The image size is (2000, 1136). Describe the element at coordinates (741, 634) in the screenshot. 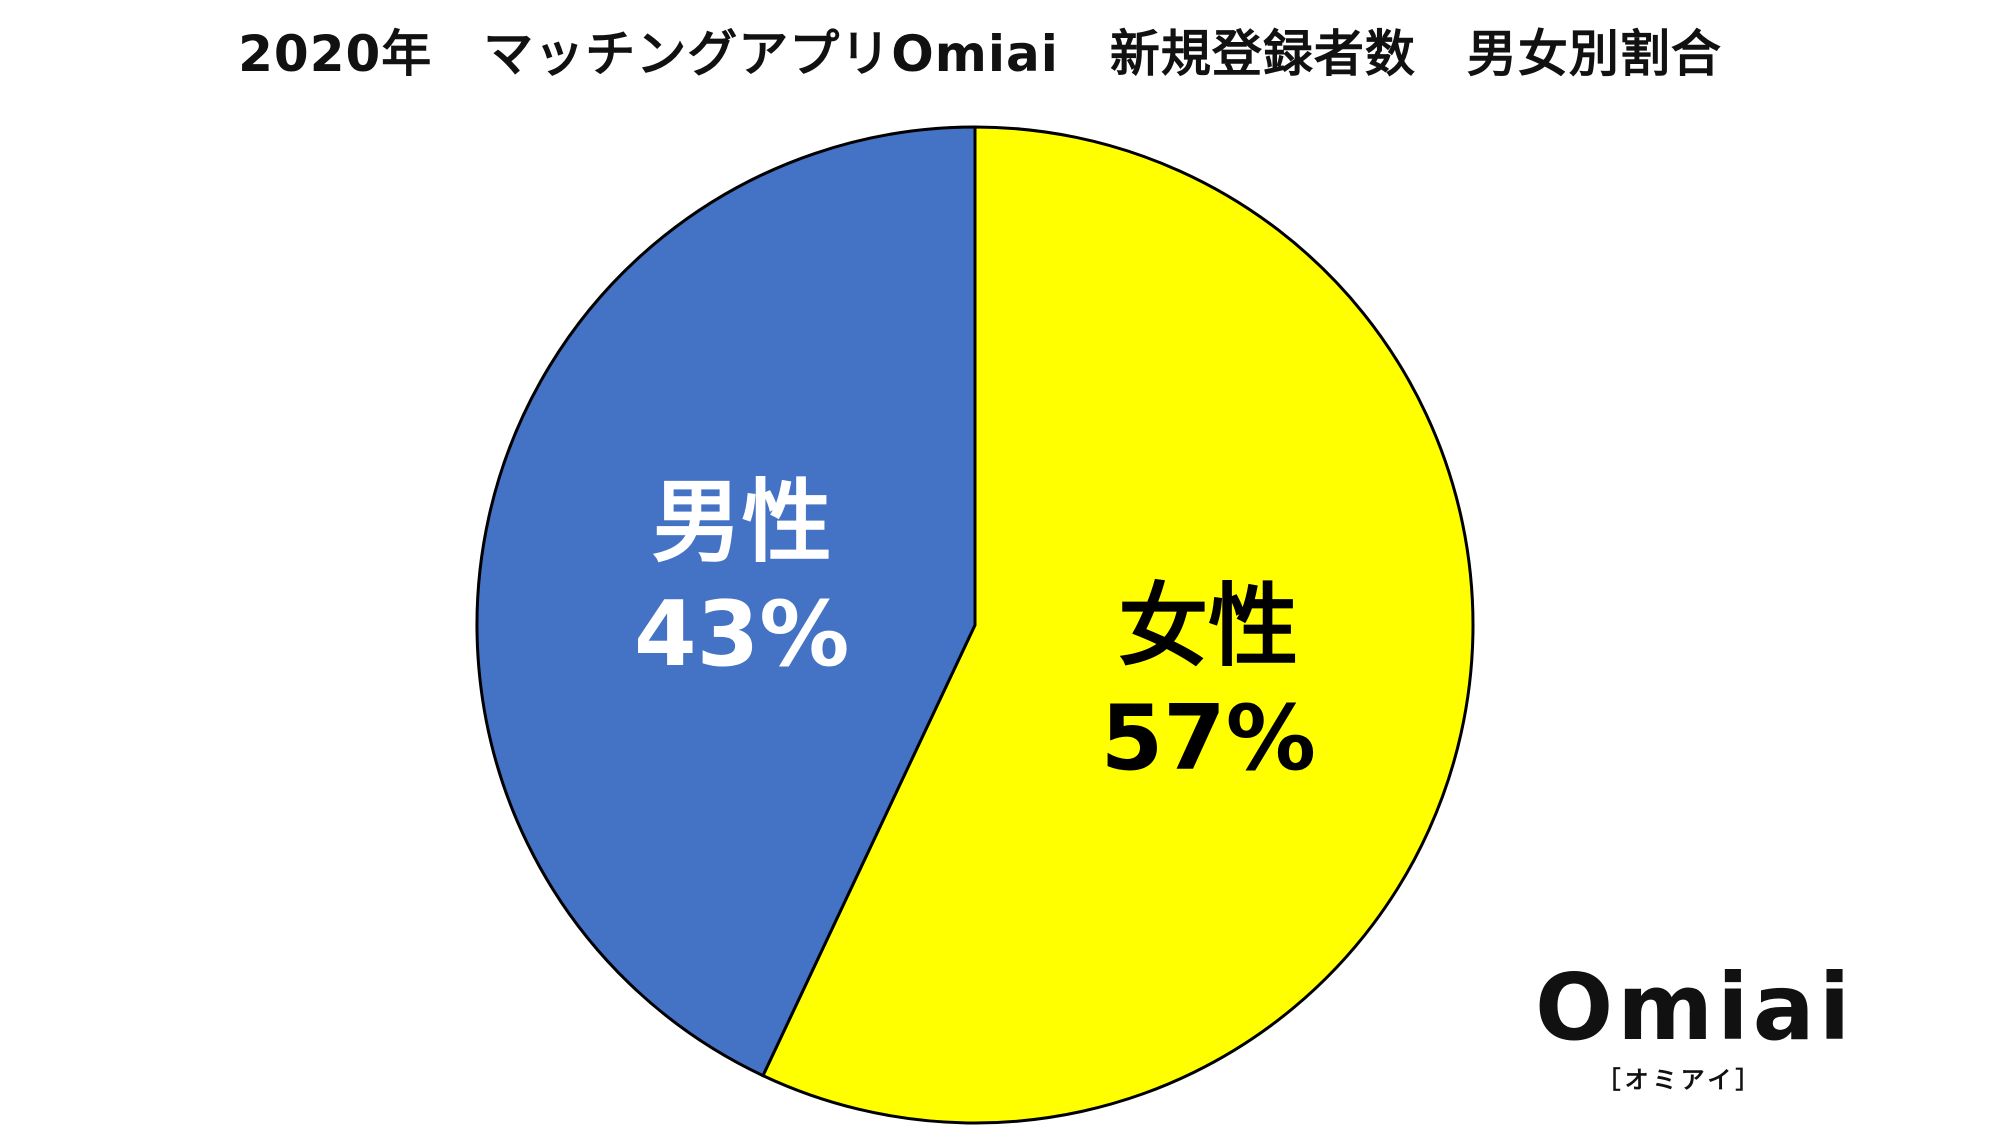

I see `slice-value-label-1: 43%` at that location.